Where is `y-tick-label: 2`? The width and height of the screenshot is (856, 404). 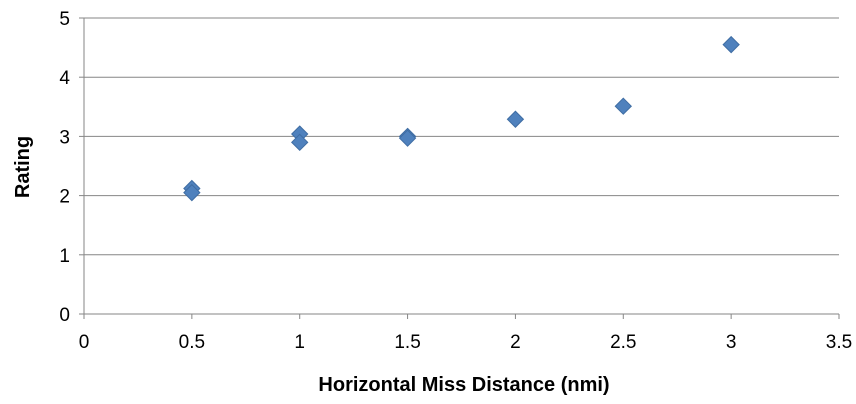
y-tick-label: 2 is located at coordinates (64, 197).